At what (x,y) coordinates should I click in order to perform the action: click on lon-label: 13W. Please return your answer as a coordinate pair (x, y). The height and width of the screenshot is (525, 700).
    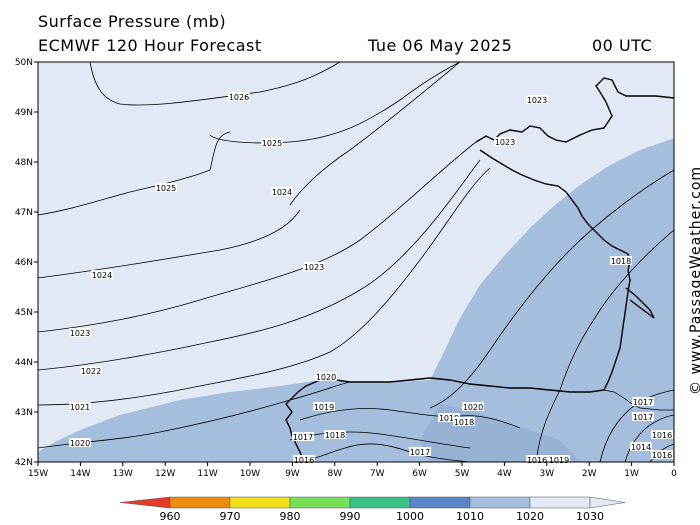
    Looking at the image, I should click on (123, 474).